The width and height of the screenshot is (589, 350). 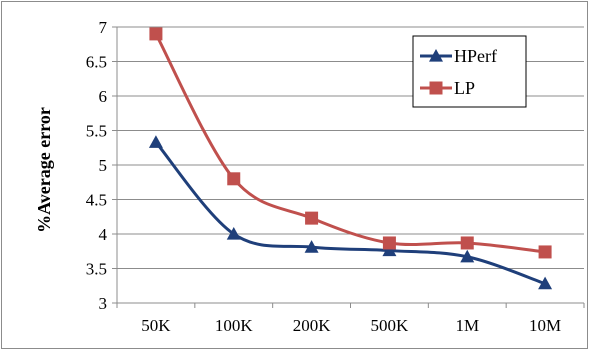 I want to click on legend-item-lp: LP, so click(x=447, y=88).